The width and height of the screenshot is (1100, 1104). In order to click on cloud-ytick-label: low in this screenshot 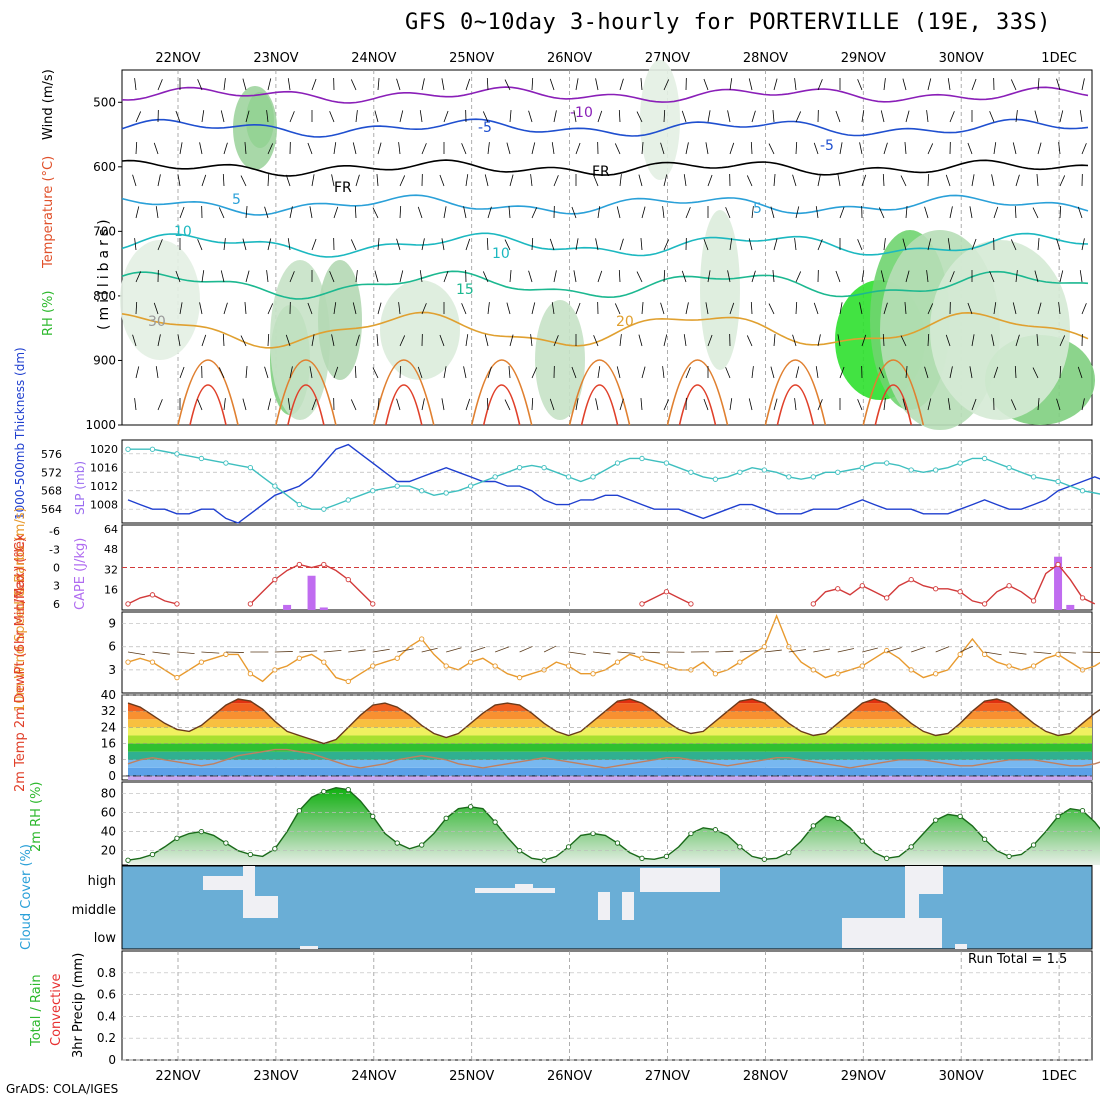, I will do `click(105, 938)`.